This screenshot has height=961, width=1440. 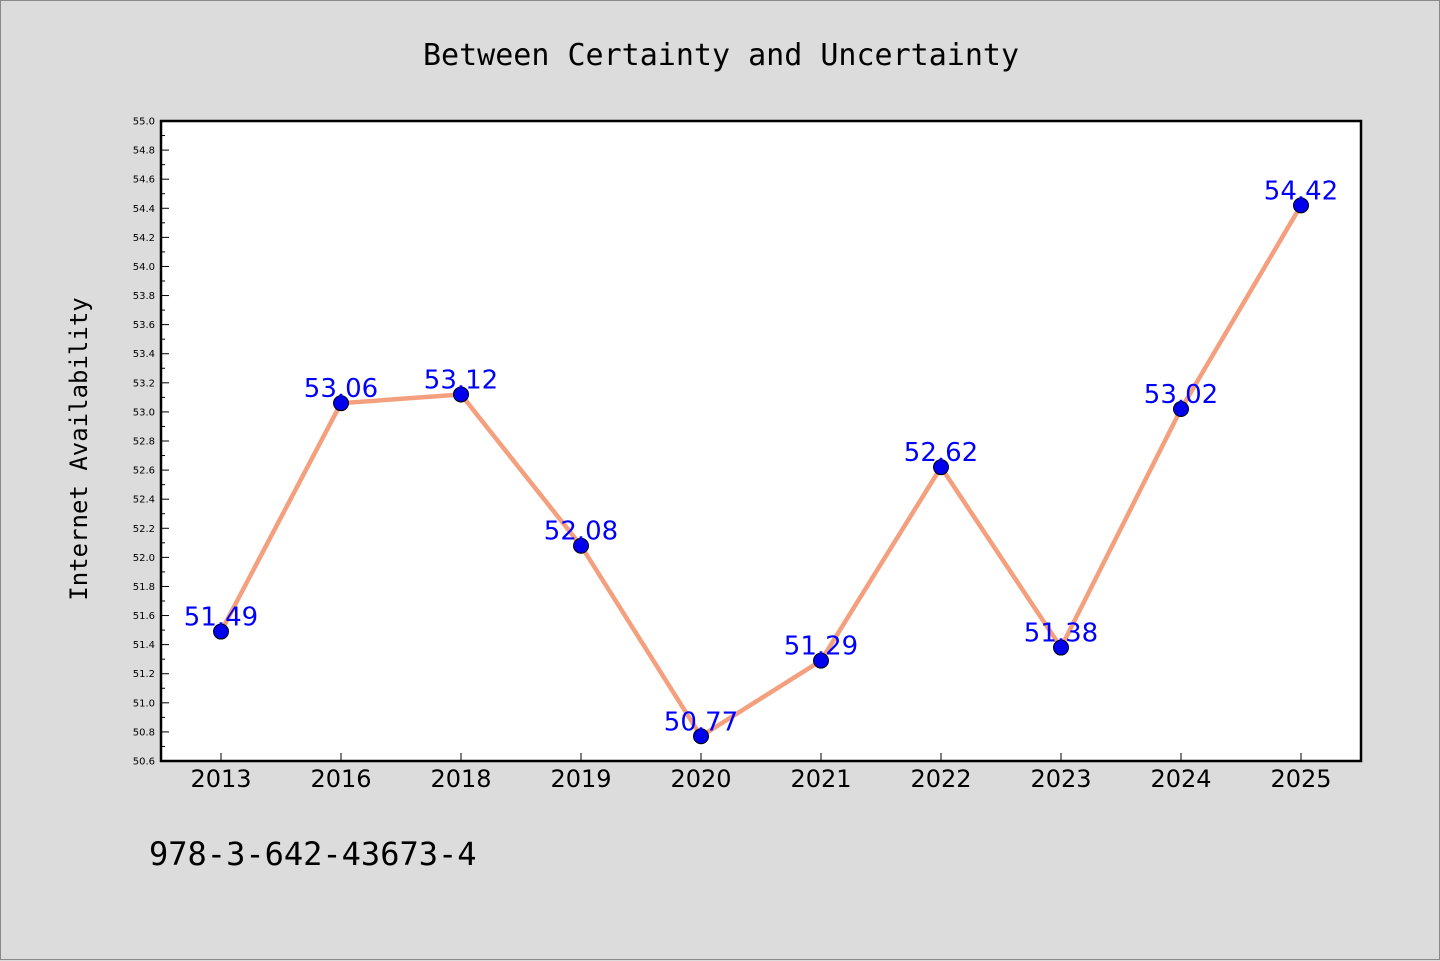 What do you see at coordinates (340, 779) in the screenshot?
I see `x-tick-label: 2016` at bounding box center [340, 779].